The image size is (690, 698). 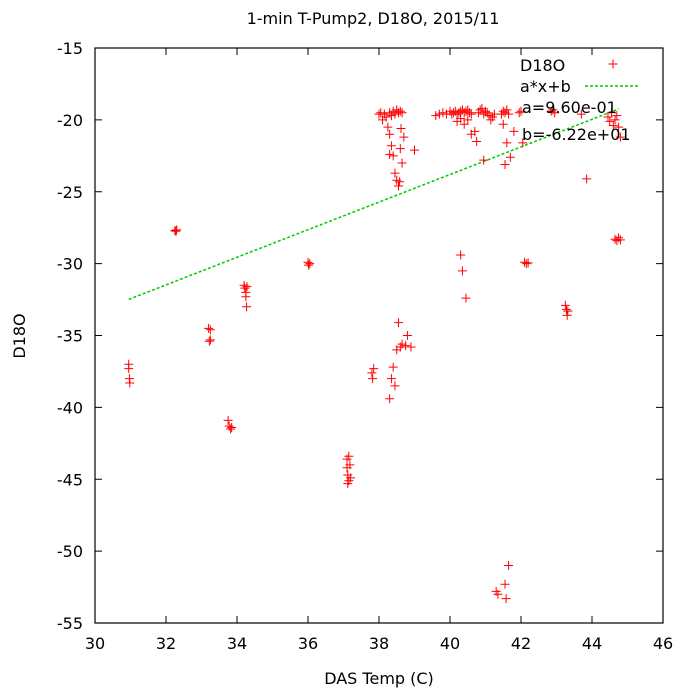 I want to click on x-tick-label: 30, so click(x=95, y=643).